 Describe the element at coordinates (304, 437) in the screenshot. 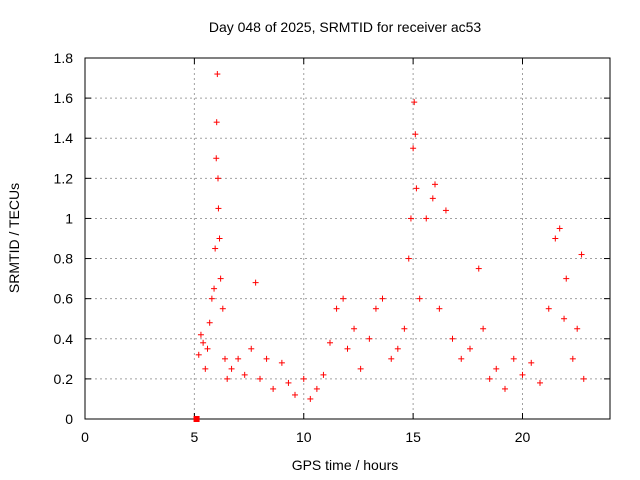

I see `x-tick-label: 10` at that location.